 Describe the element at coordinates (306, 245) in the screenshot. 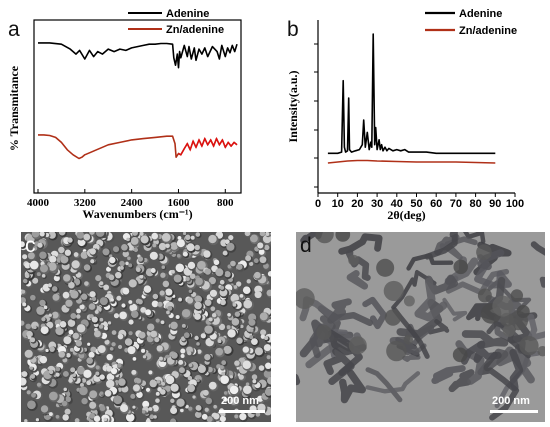

I see `panel-d-label: d` at that location.